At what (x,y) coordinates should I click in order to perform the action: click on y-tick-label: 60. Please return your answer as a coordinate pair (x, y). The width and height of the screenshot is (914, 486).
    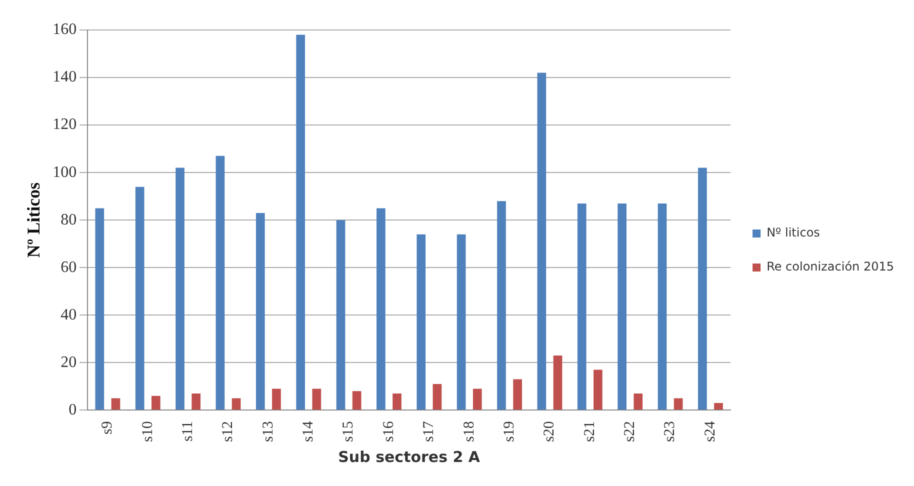
    Looking at the image, I should click on (68, 267).